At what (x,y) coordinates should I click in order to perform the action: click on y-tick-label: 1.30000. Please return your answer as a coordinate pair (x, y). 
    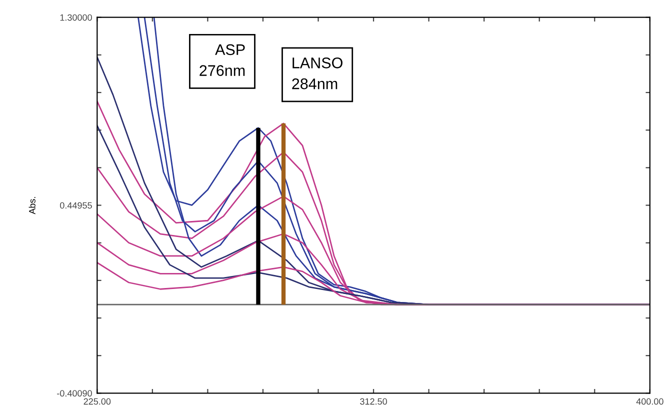
    Looking at the image, I should click on (76, 17).